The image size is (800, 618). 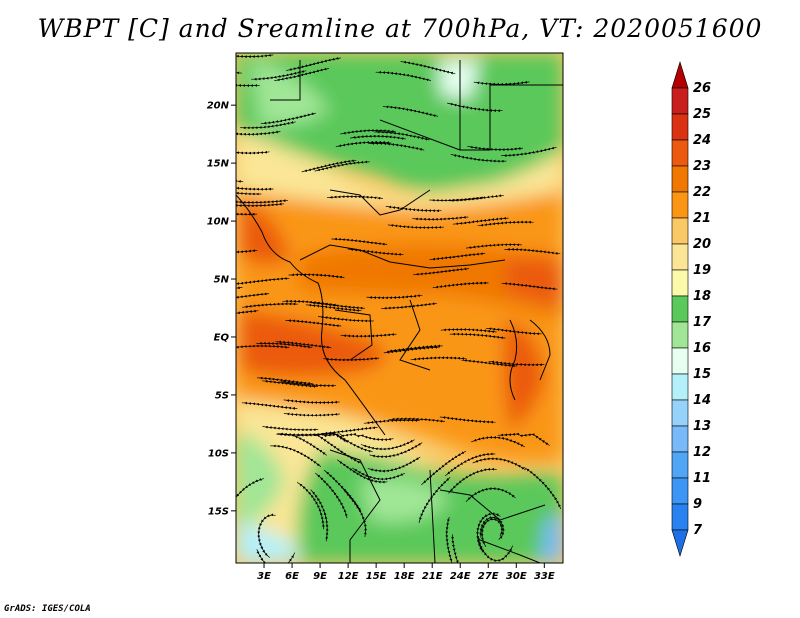 I want to click on lon-label: 9E, so click(x=320, y=576).